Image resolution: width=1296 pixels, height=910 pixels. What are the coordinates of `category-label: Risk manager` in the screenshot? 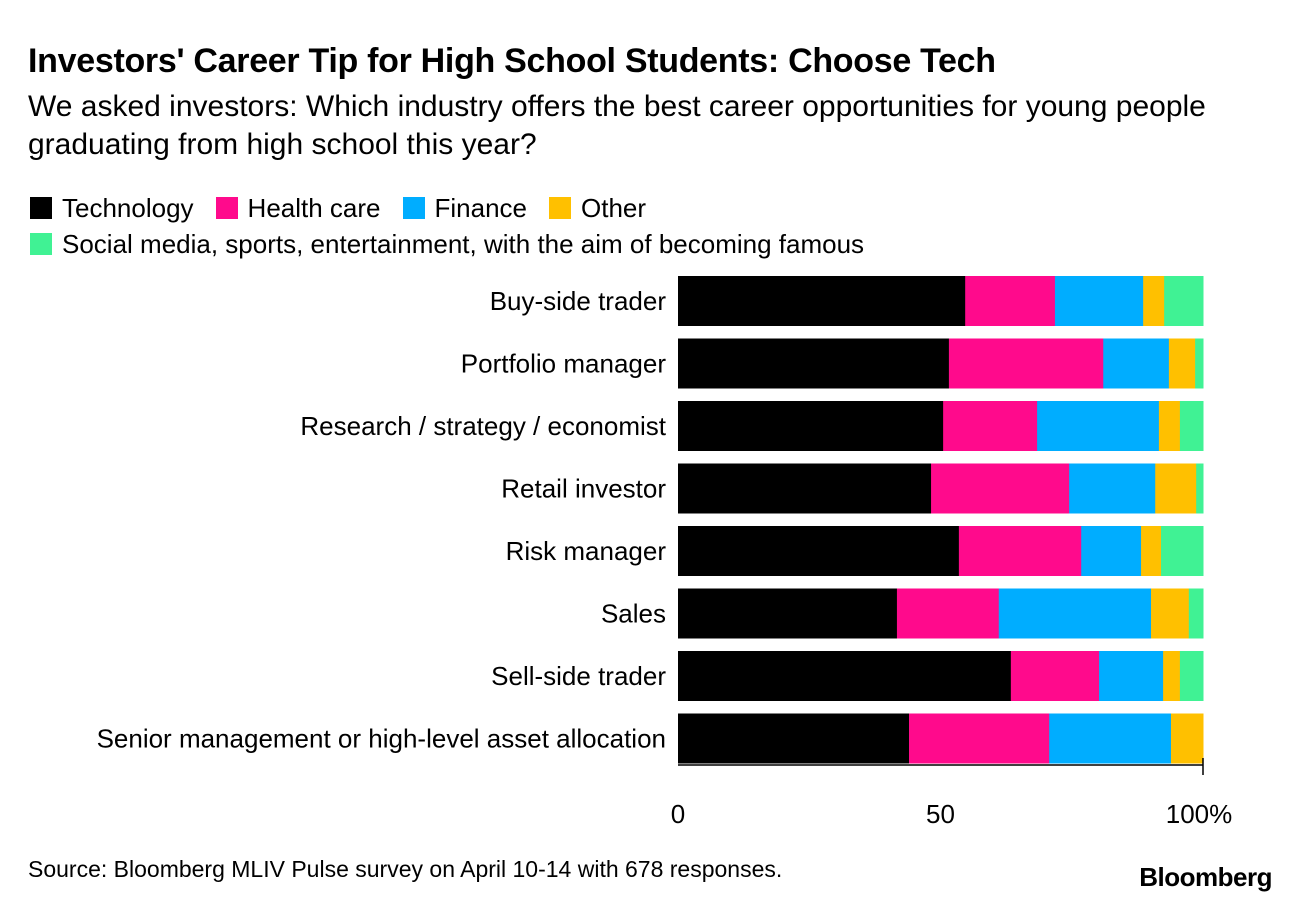 It's located at (586, 551).